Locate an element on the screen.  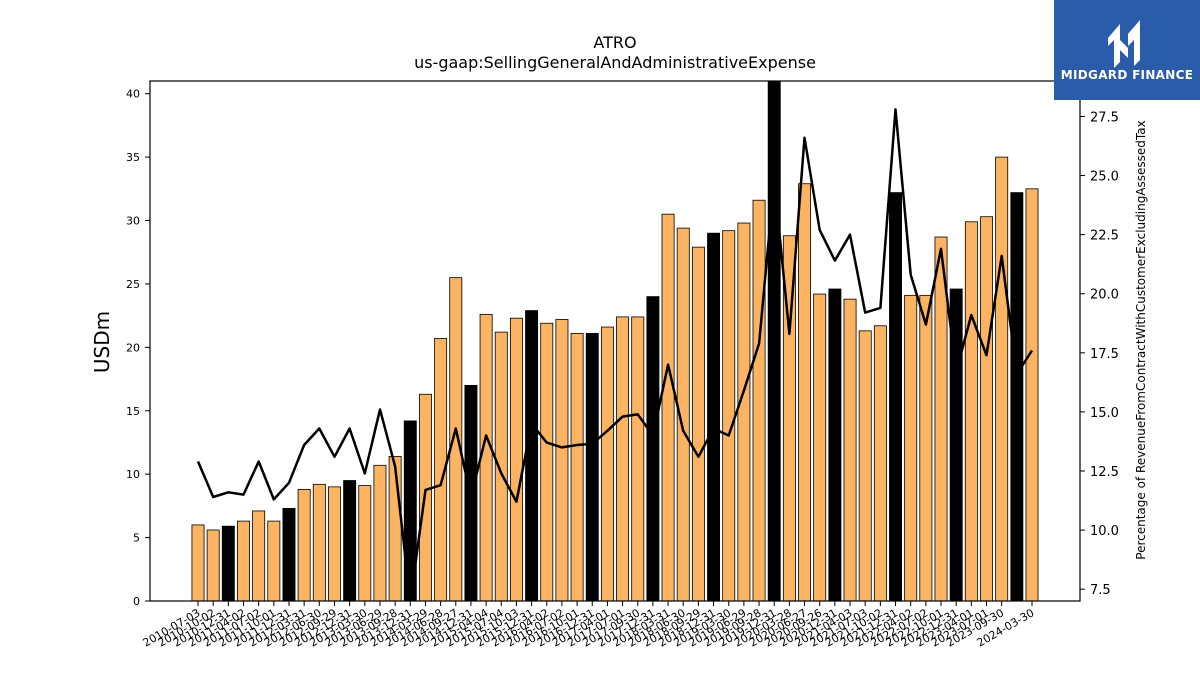
y-right-tick-label: 22.5 is located at coordinates (1104, 236).